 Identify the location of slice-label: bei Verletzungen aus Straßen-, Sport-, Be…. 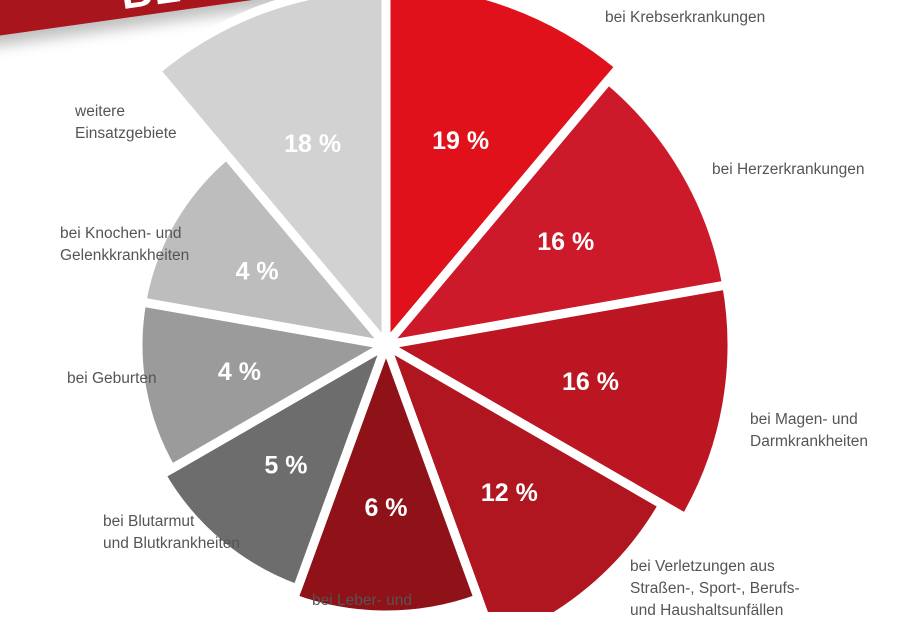
(715, 588).